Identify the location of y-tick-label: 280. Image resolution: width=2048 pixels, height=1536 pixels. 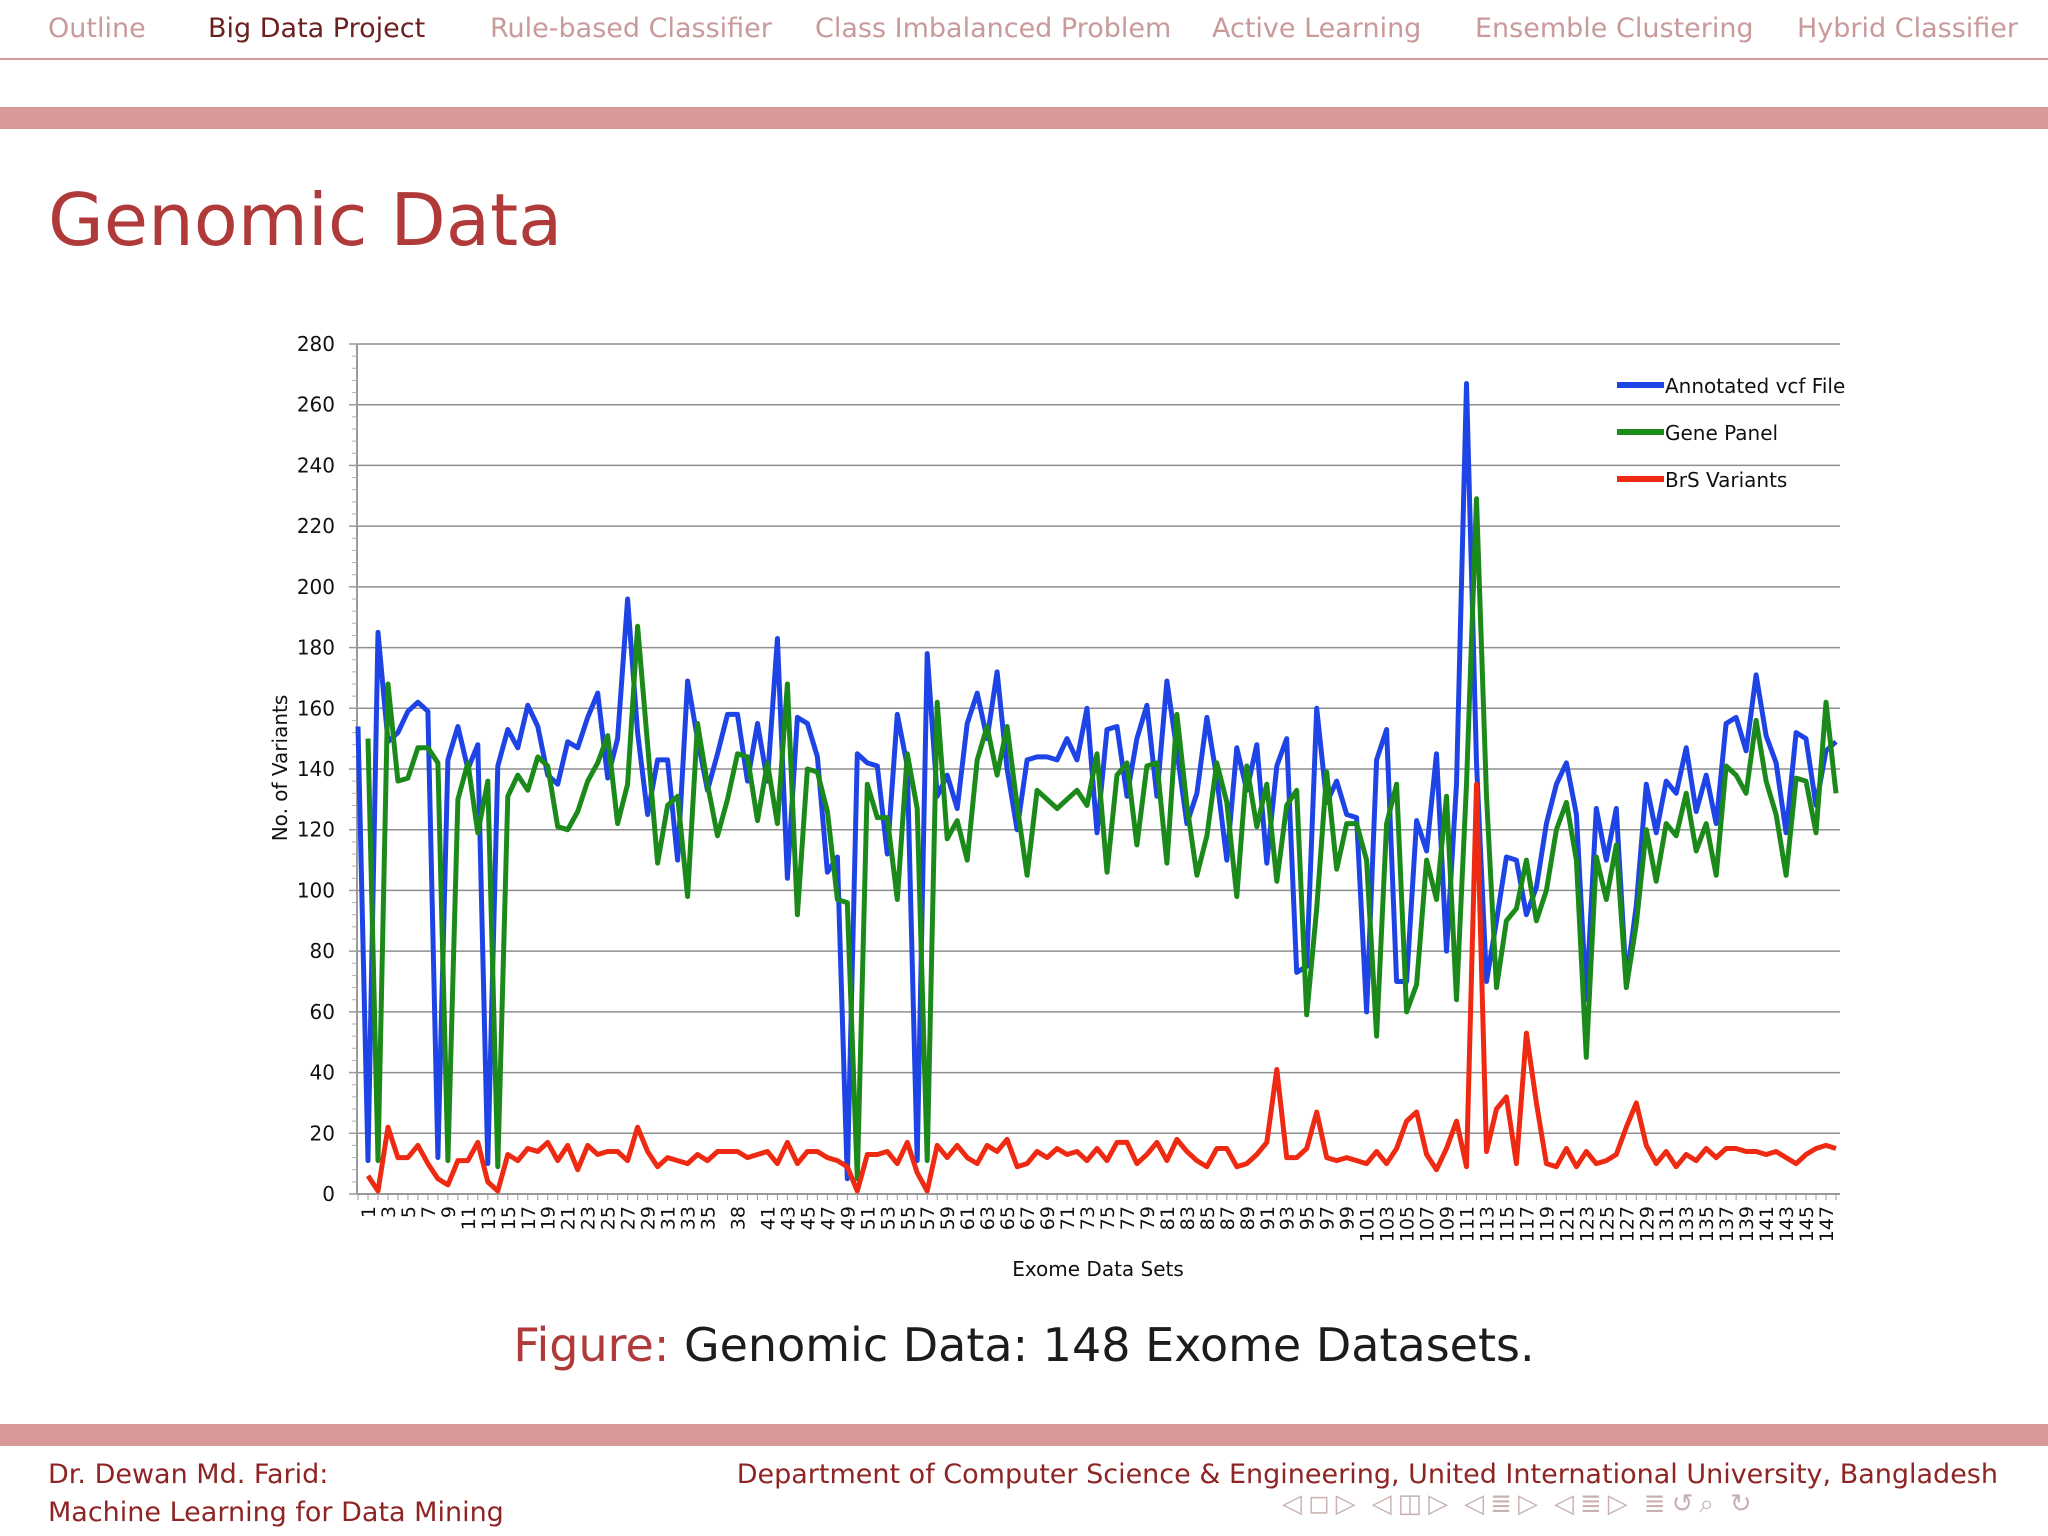
(316, 344).